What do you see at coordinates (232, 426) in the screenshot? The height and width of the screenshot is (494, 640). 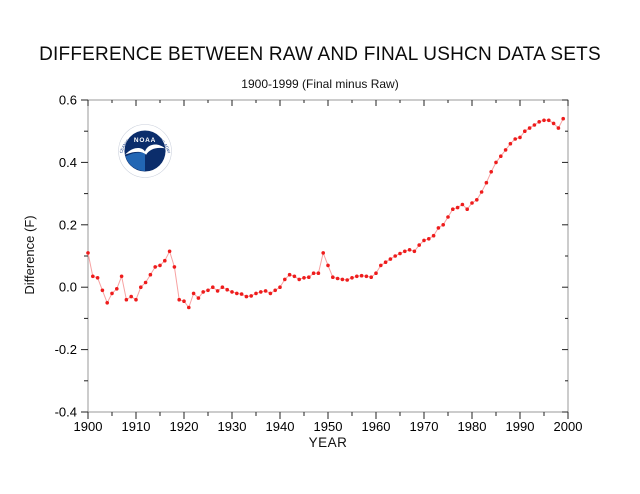 I see `x-tick-label: 1930` at bounding box center [232, 426].